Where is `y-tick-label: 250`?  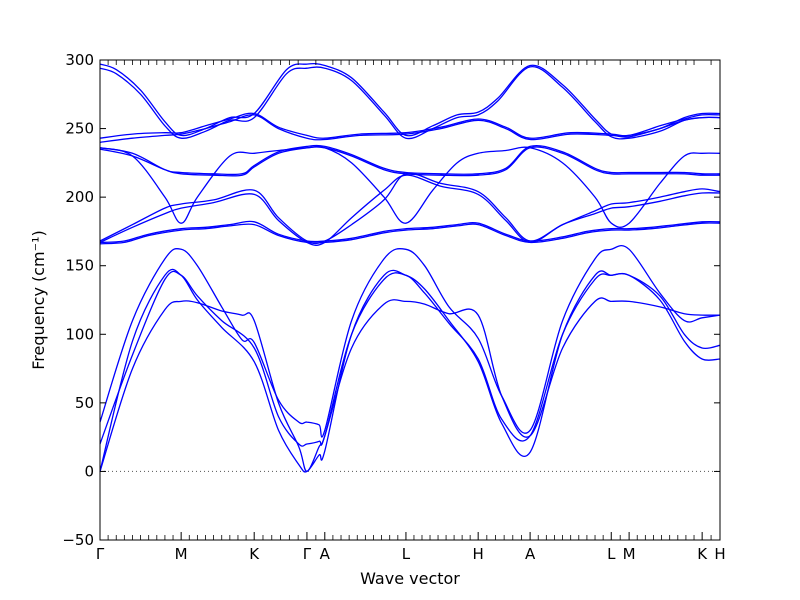 y-tick-label: 250 is located at coordinates (79, 129).